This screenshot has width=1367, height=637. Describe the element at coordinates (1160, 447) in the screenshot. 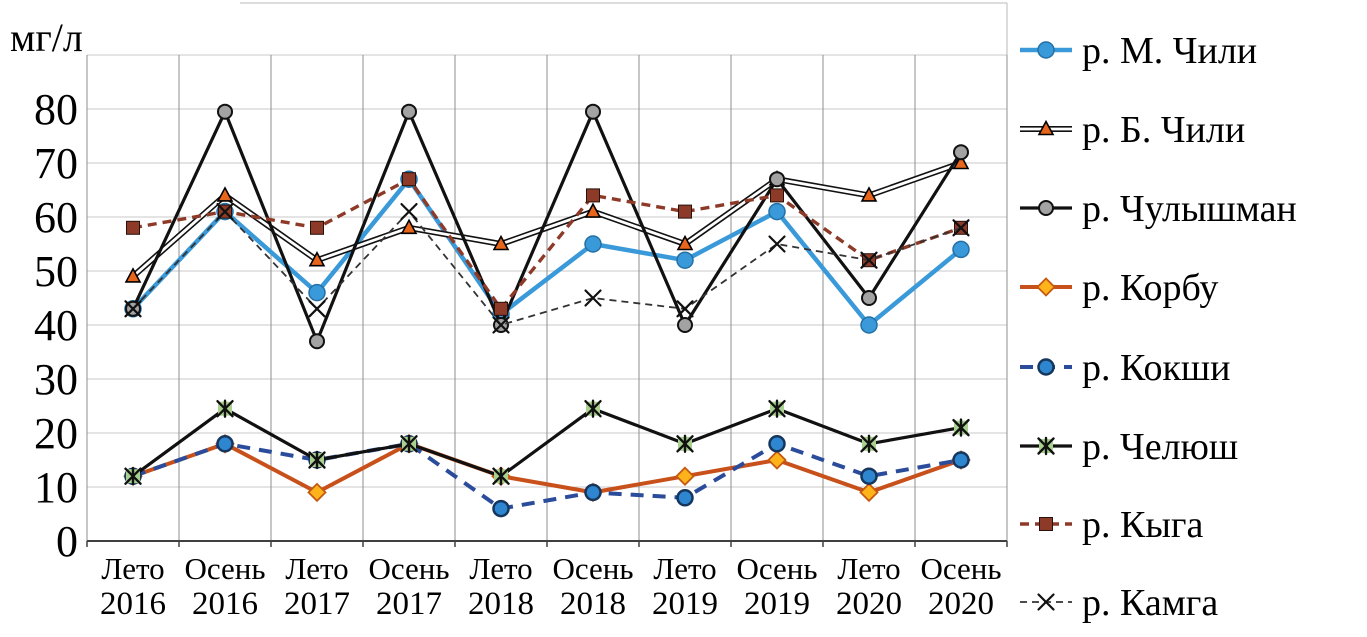

I see `legend-label-chelyush: р. Челюш` at that location.